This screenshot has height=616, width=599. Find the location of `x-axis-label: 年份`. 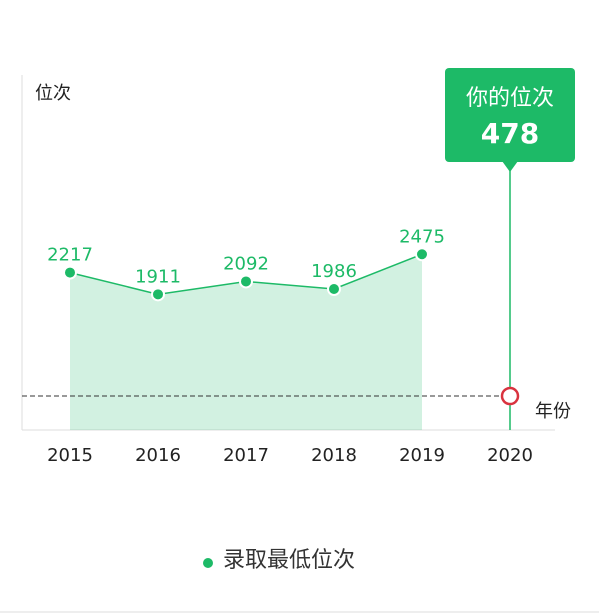

x-axis-label: 年份 is located at coordinates (553, 411).